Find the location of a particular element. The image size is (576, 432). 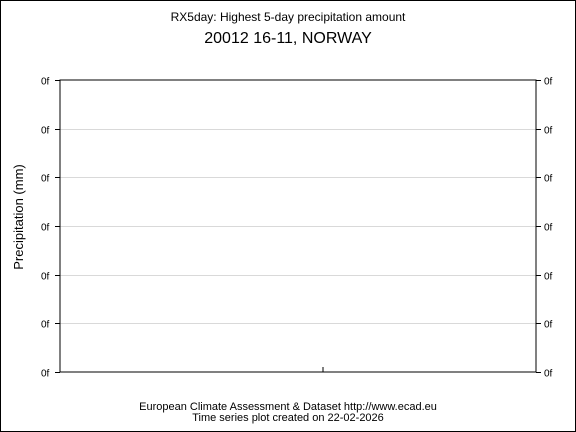

y-axis-label: Precipitation (mm) is located at coordinates (18, 216).